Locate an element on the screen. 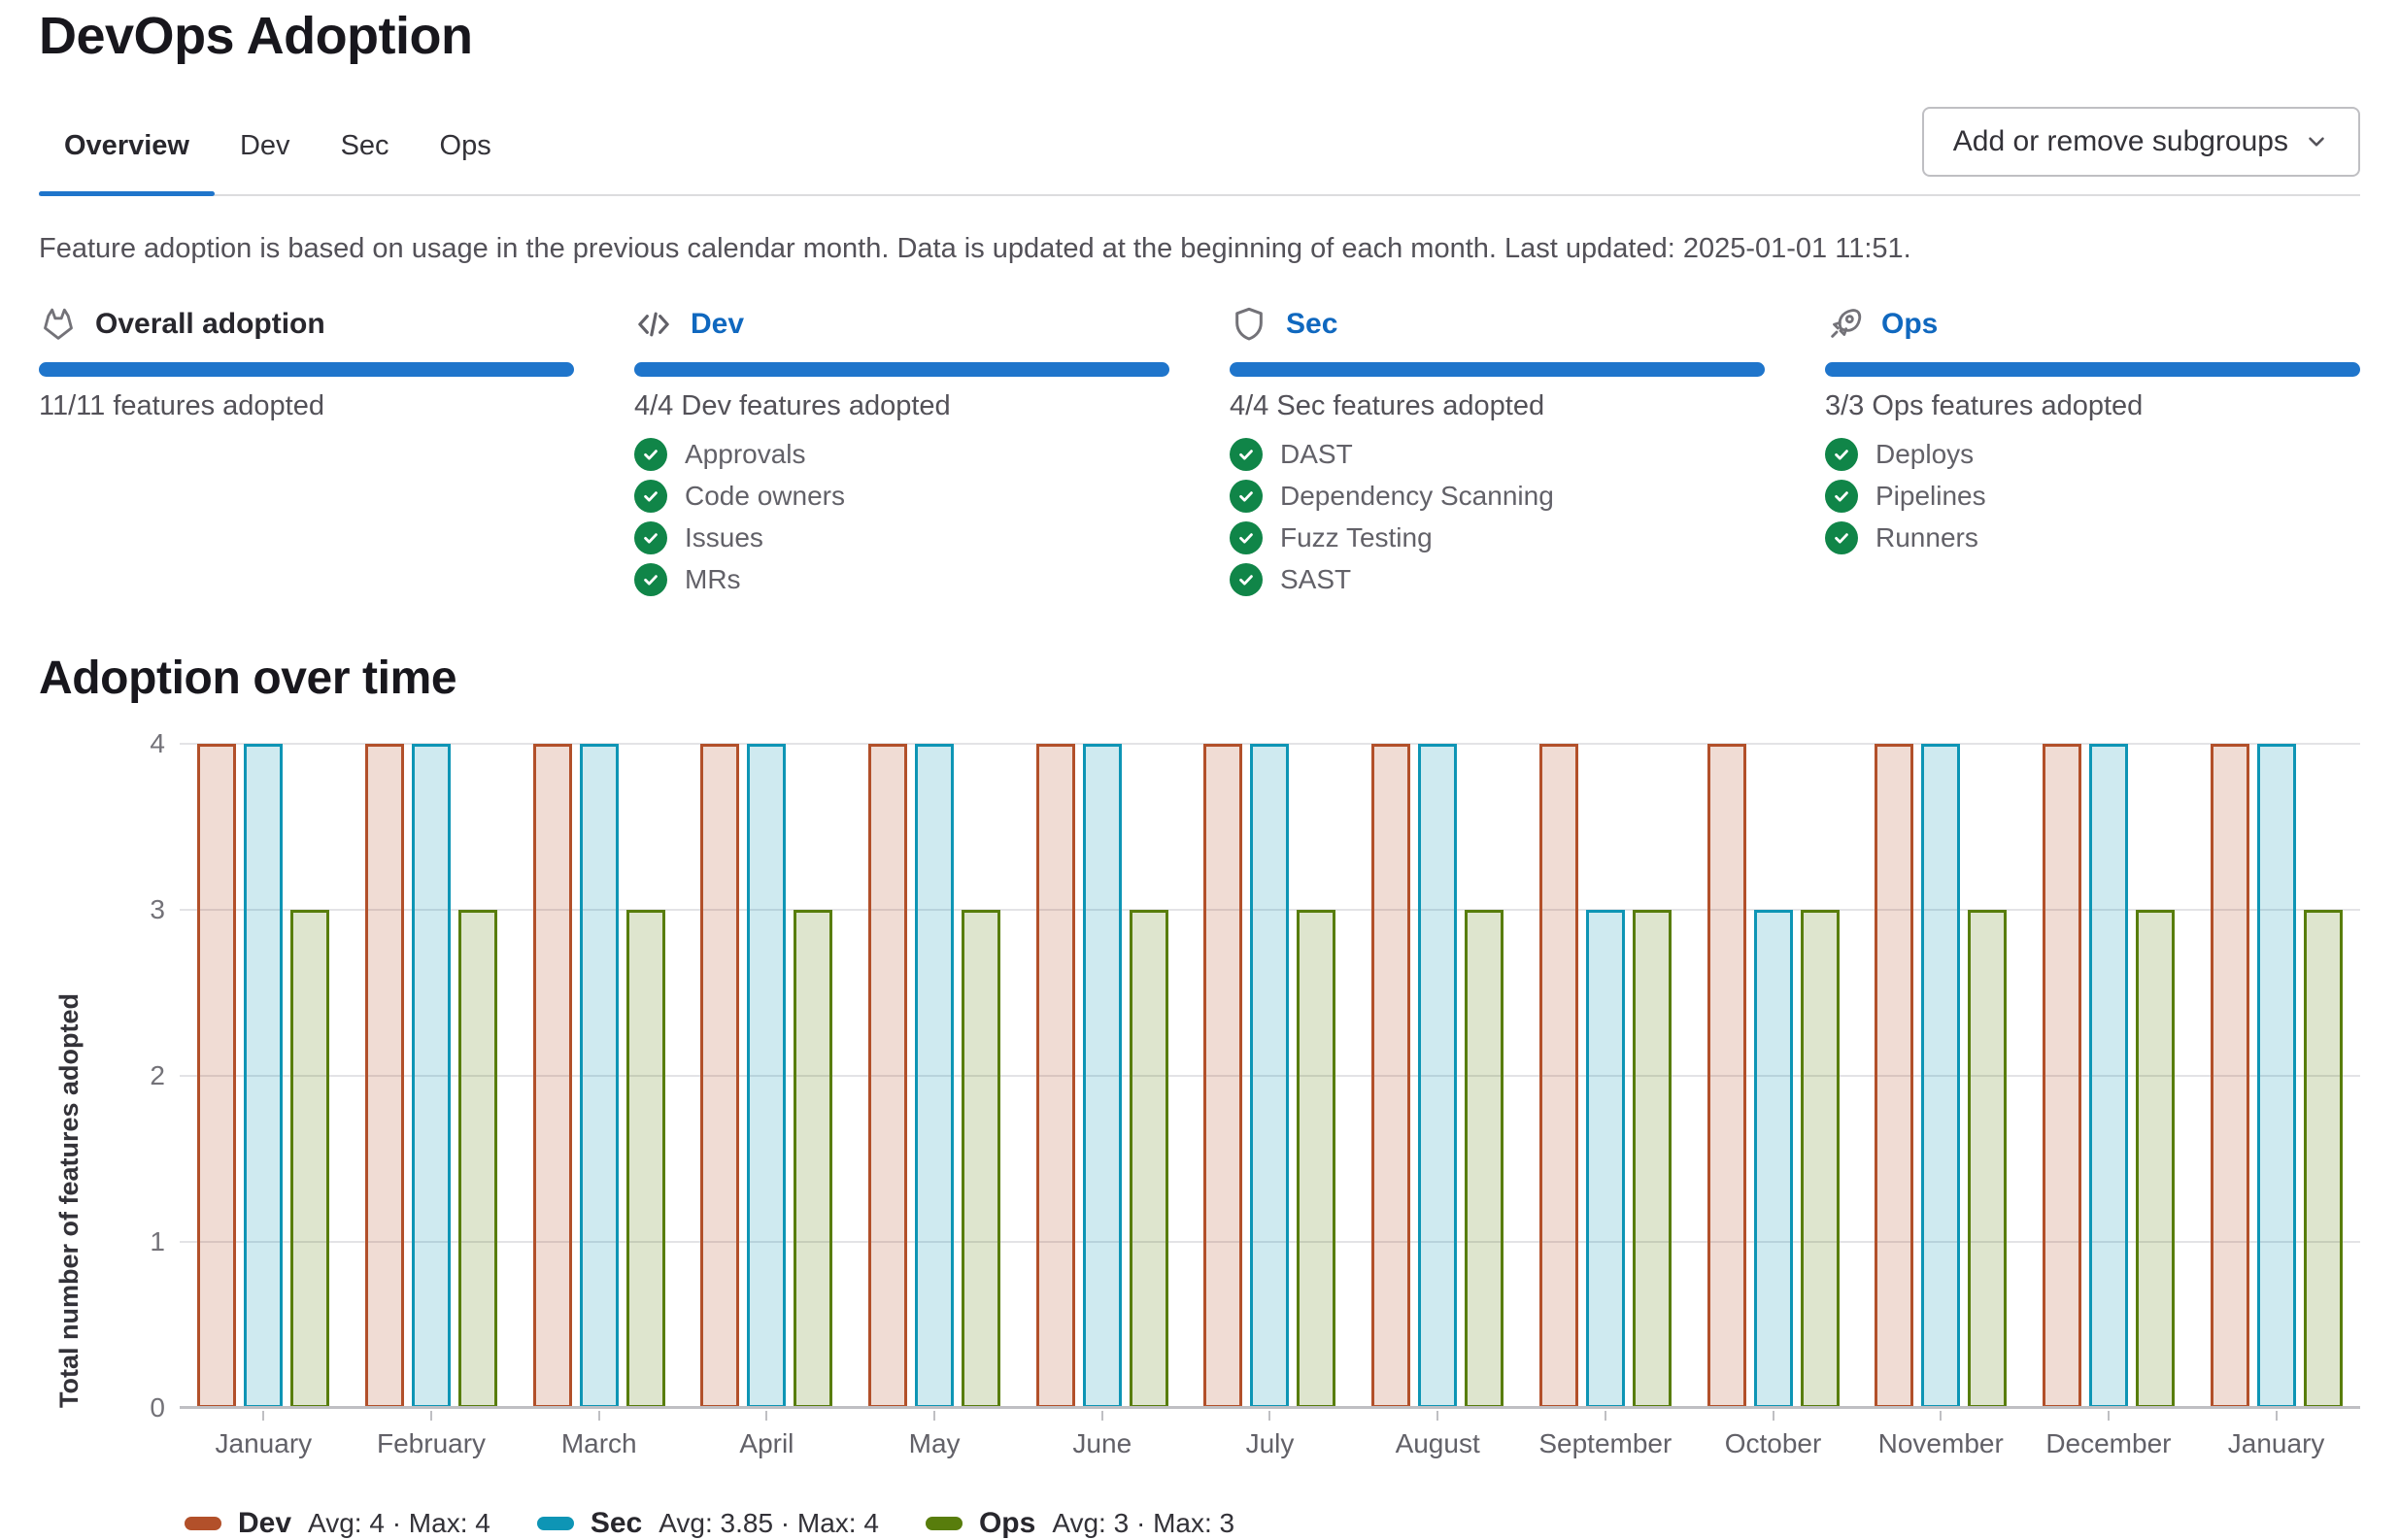 Image resolution: width=2399 pixels, height=1540 pixels. x-axis-label: May is located at coordinates (934, 1443).